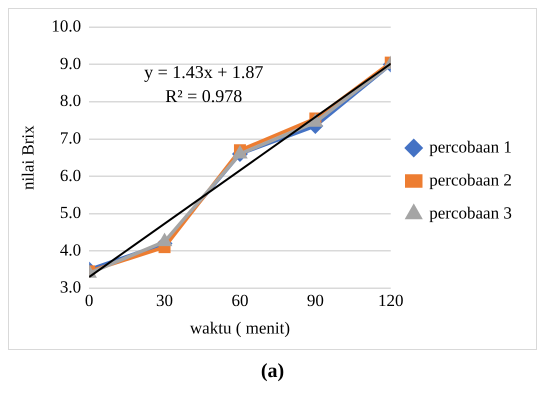 The height and width of the screenshot is (401, 545). What do you see at coordinates (71, 138) in the screenshot?
I see `y-tick-label: 7.0` at bounding box center [71, 138].